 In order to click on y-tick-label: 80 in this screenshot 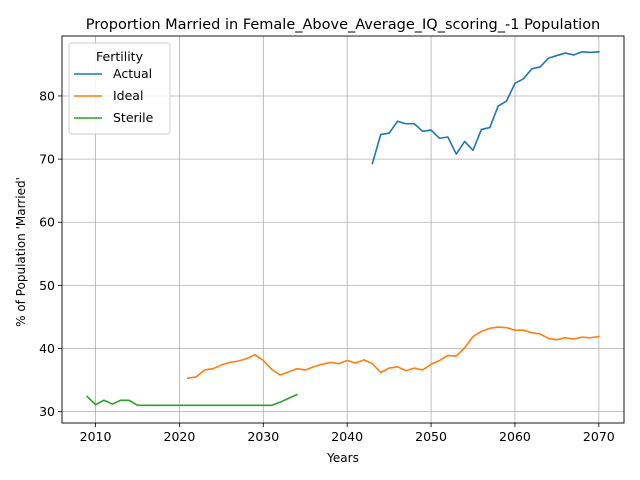, I will do `click(47, 95)`.